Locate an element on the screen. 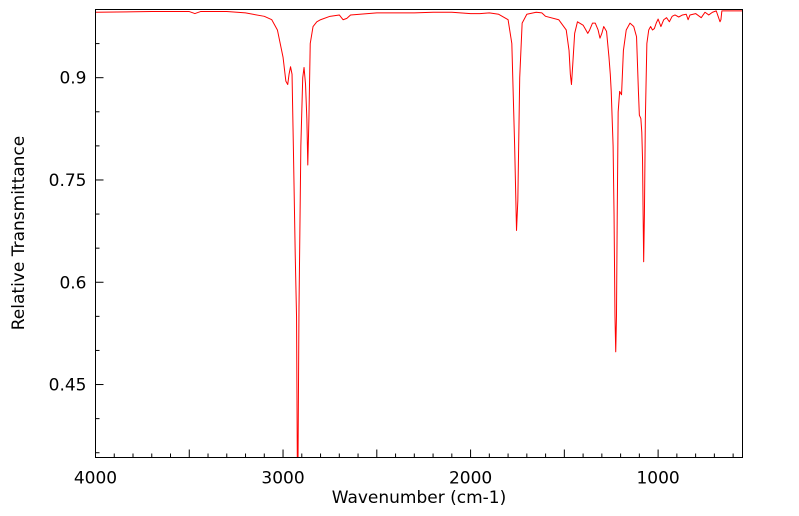 The image size is (799, 516). x-axis-label: Wavenumber (cm-1) is located at coordinates (419, 498).